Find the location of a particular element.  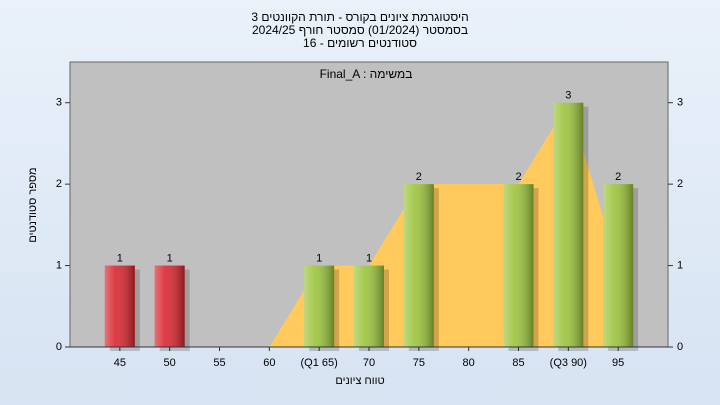

y2-tick-label: 3 is located at coordinates (680, 103).